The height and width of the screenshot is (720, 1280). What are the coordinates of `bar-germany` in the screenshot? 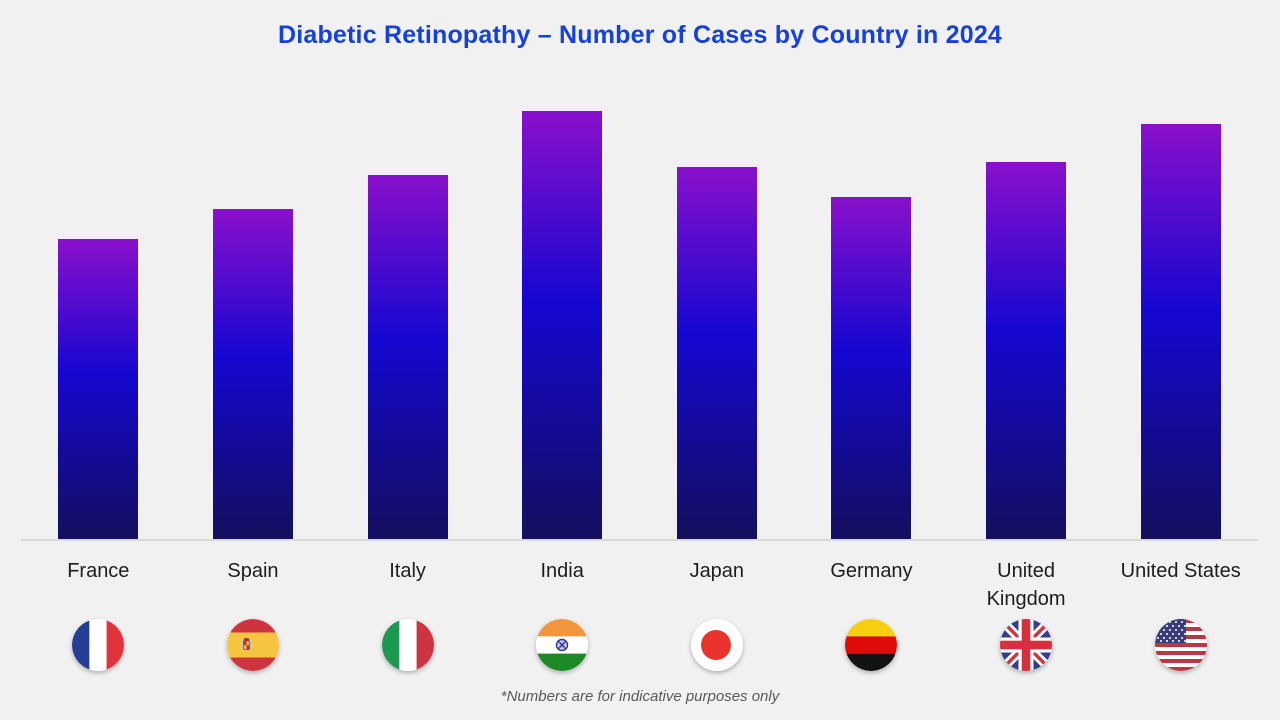 It's located at (871, 367).